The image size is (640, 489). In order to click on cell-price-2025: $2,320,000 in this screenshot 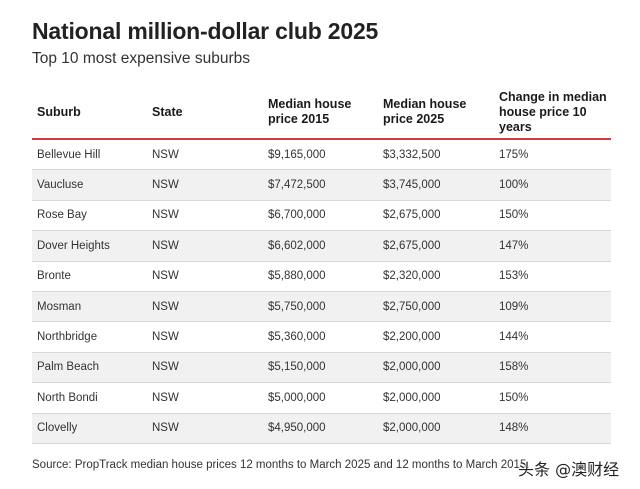, I will do `click(412, 276)`.